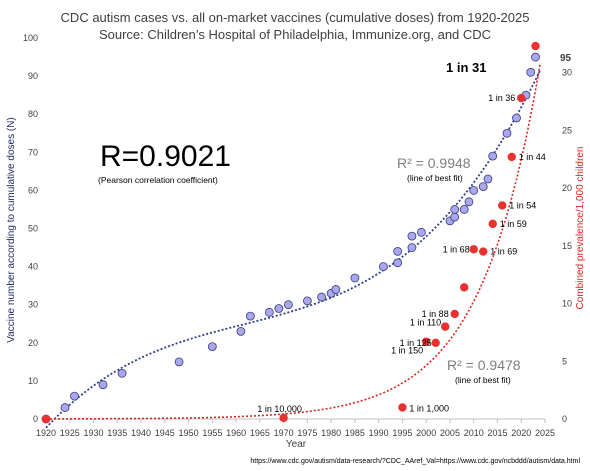 The height and width of the screenshot is (471, 590). What do you see at coordinates (260, 433) in the screenshot?
I see `x-tick-label: 1965` at bounding box center [260, 433].